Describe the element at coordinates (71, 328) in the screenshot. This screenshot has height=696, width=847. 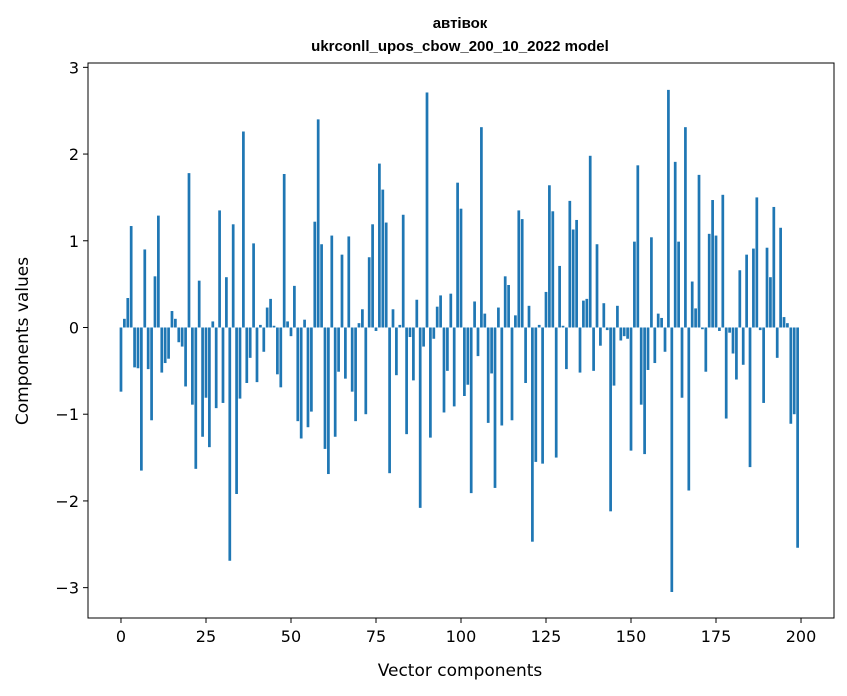
I see `y-axis: −3 −2 −1 0 1 2 3` at that location.